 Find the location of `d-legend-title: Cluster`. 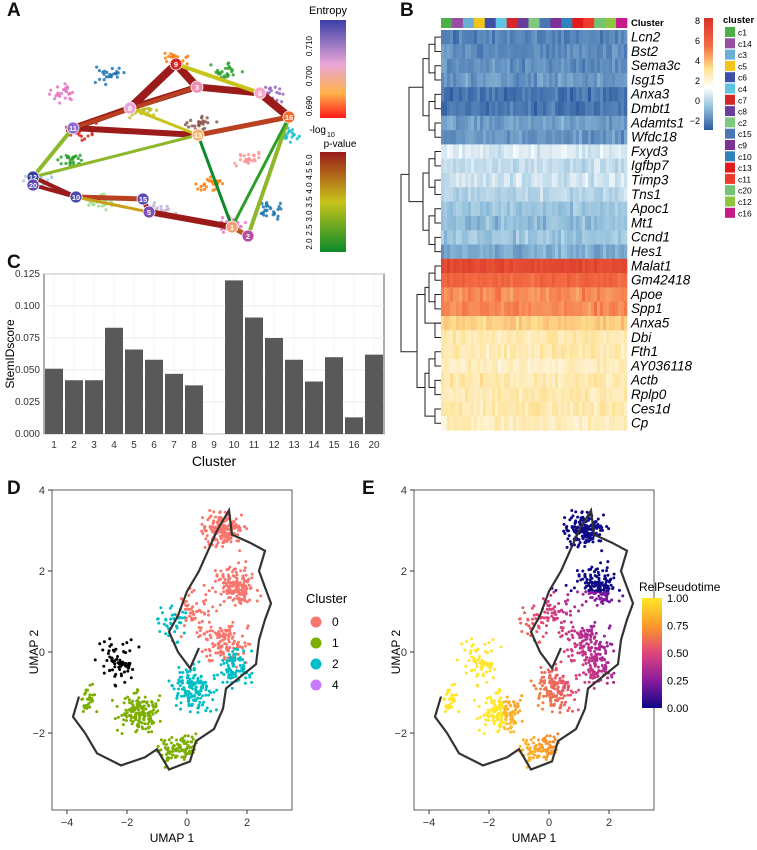

d-legend-title: Cluster is located at coordinates (327, 598).